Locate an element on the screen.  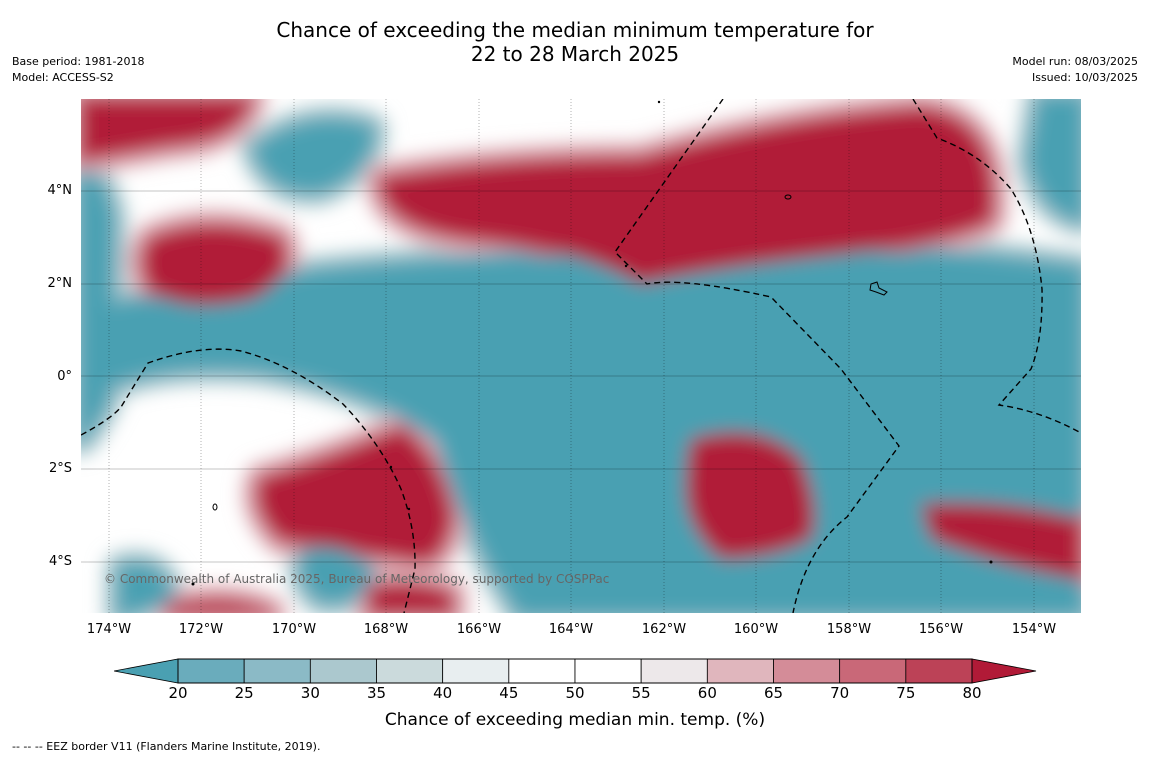
colorbar-frame is located at coordinates (575, 671).